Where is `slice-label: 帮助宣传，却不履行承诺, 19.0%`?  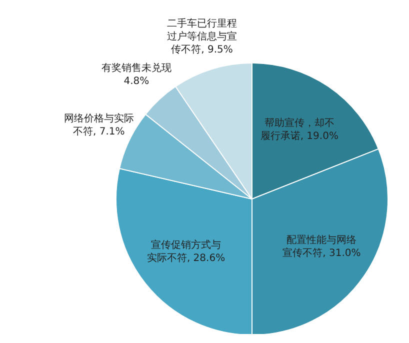 slice-label: 帮助宣传，却不履行承诺, 19.0% is located at coordinates (299, 129).